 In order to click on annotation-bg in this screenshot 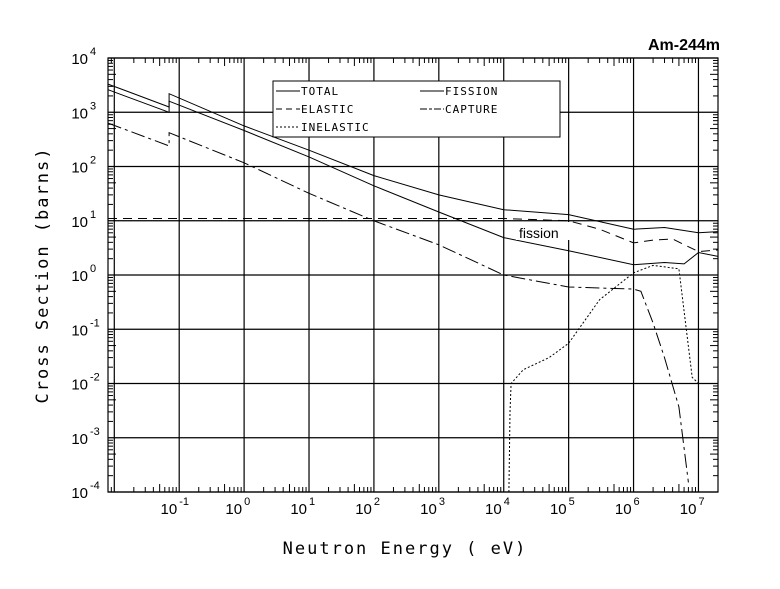, I will do `click(544, 231)`.